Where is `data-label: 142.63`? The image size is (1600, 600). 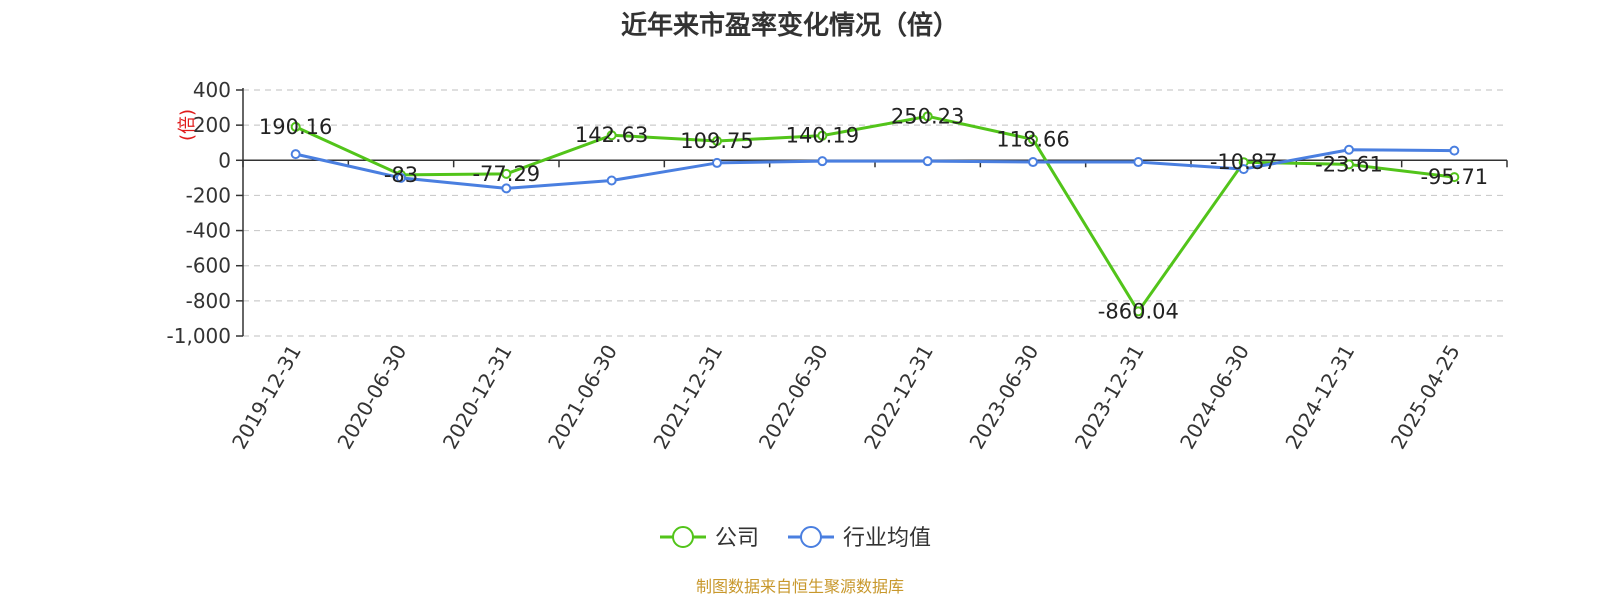 data-label: 142.63 is located at coordinates (611, 135).